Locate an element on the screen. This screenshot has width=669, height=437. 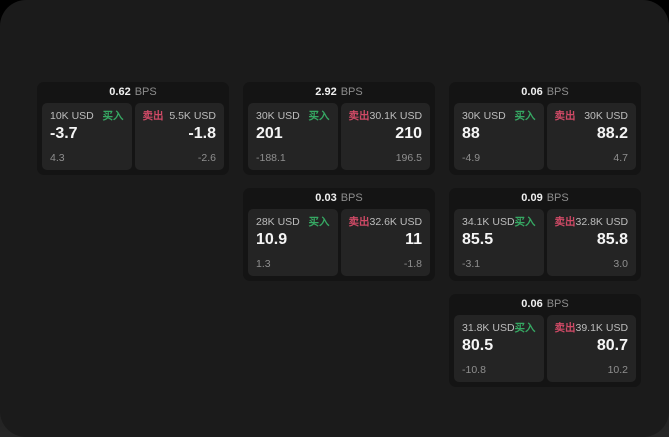
buy-price: 10.9 is located at coordinates (272, 240).